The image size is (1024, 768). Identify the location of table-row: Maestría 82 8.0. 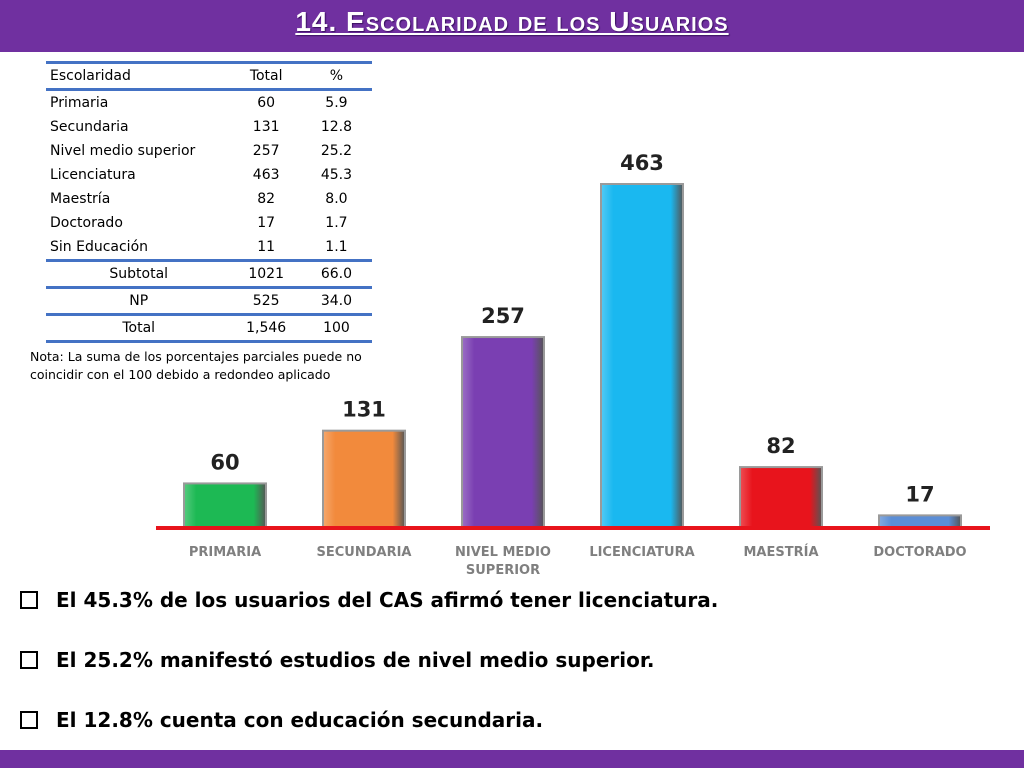
(209, 199).